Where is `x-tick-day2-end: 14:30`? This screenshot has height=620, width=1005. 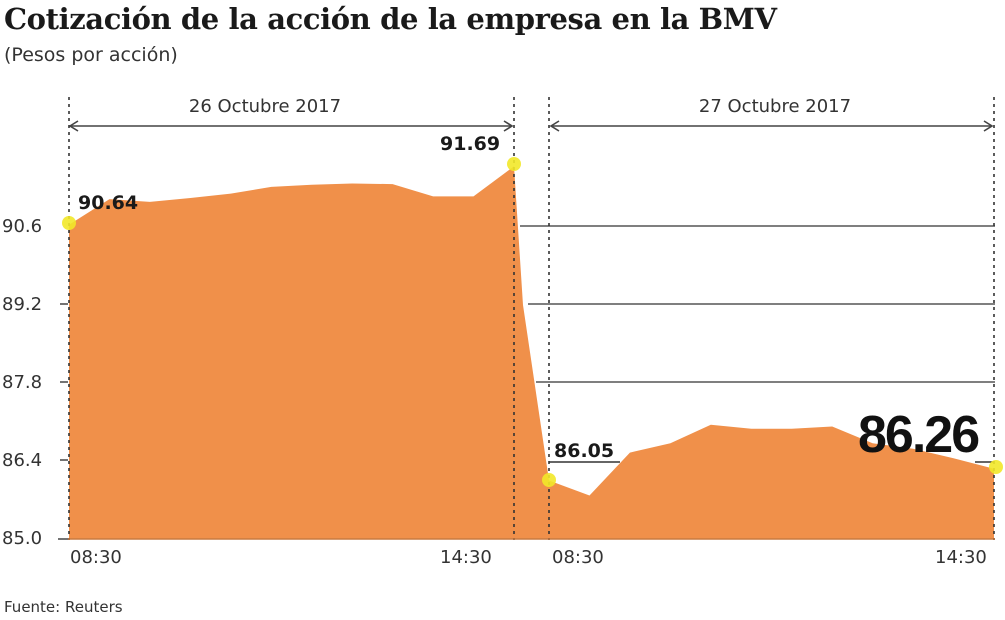
x-tick-day2-end: 14:30 is located at coordinates (961, 557).